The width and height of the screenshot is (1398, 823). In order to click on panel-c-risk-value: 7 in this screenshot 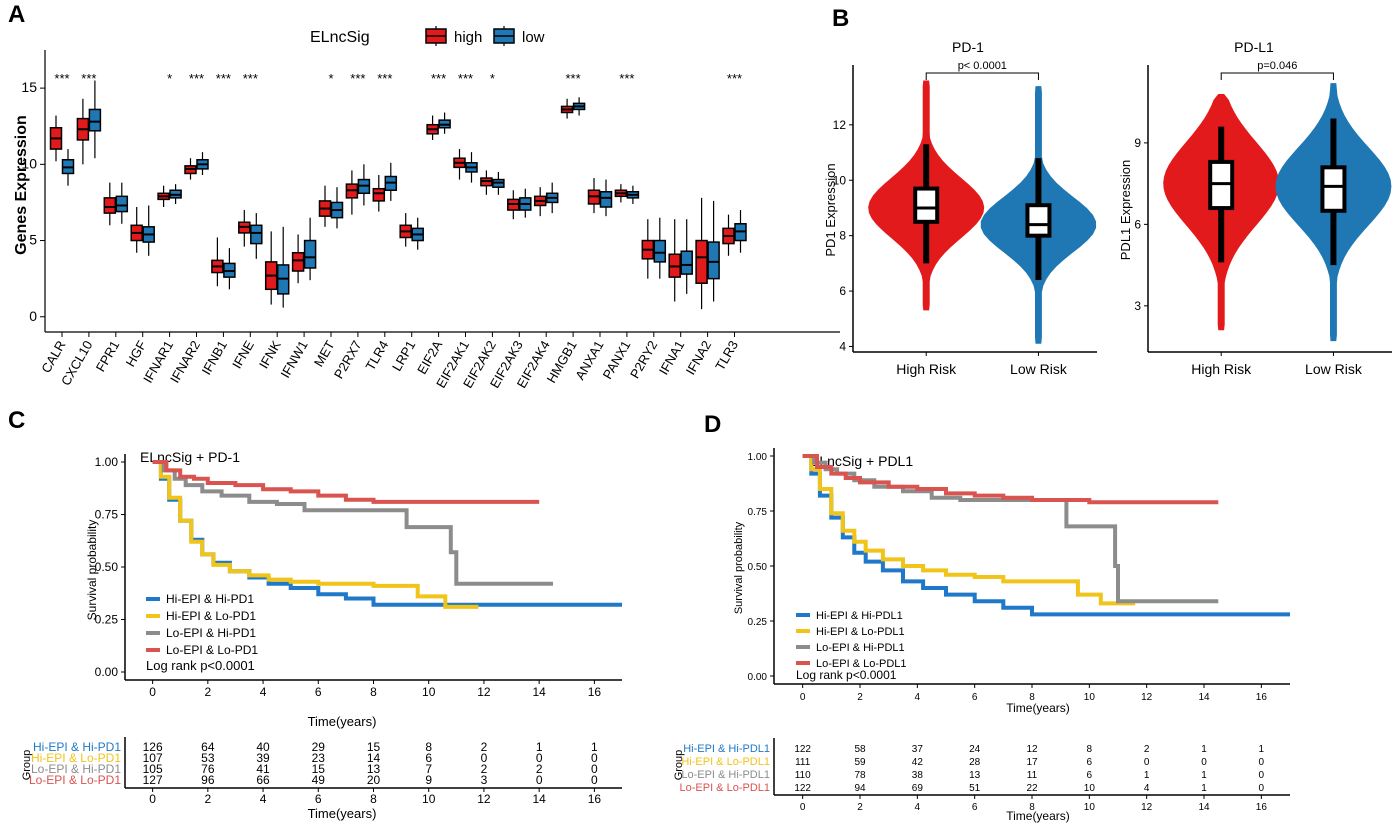, I will do `click(428, 769)`.